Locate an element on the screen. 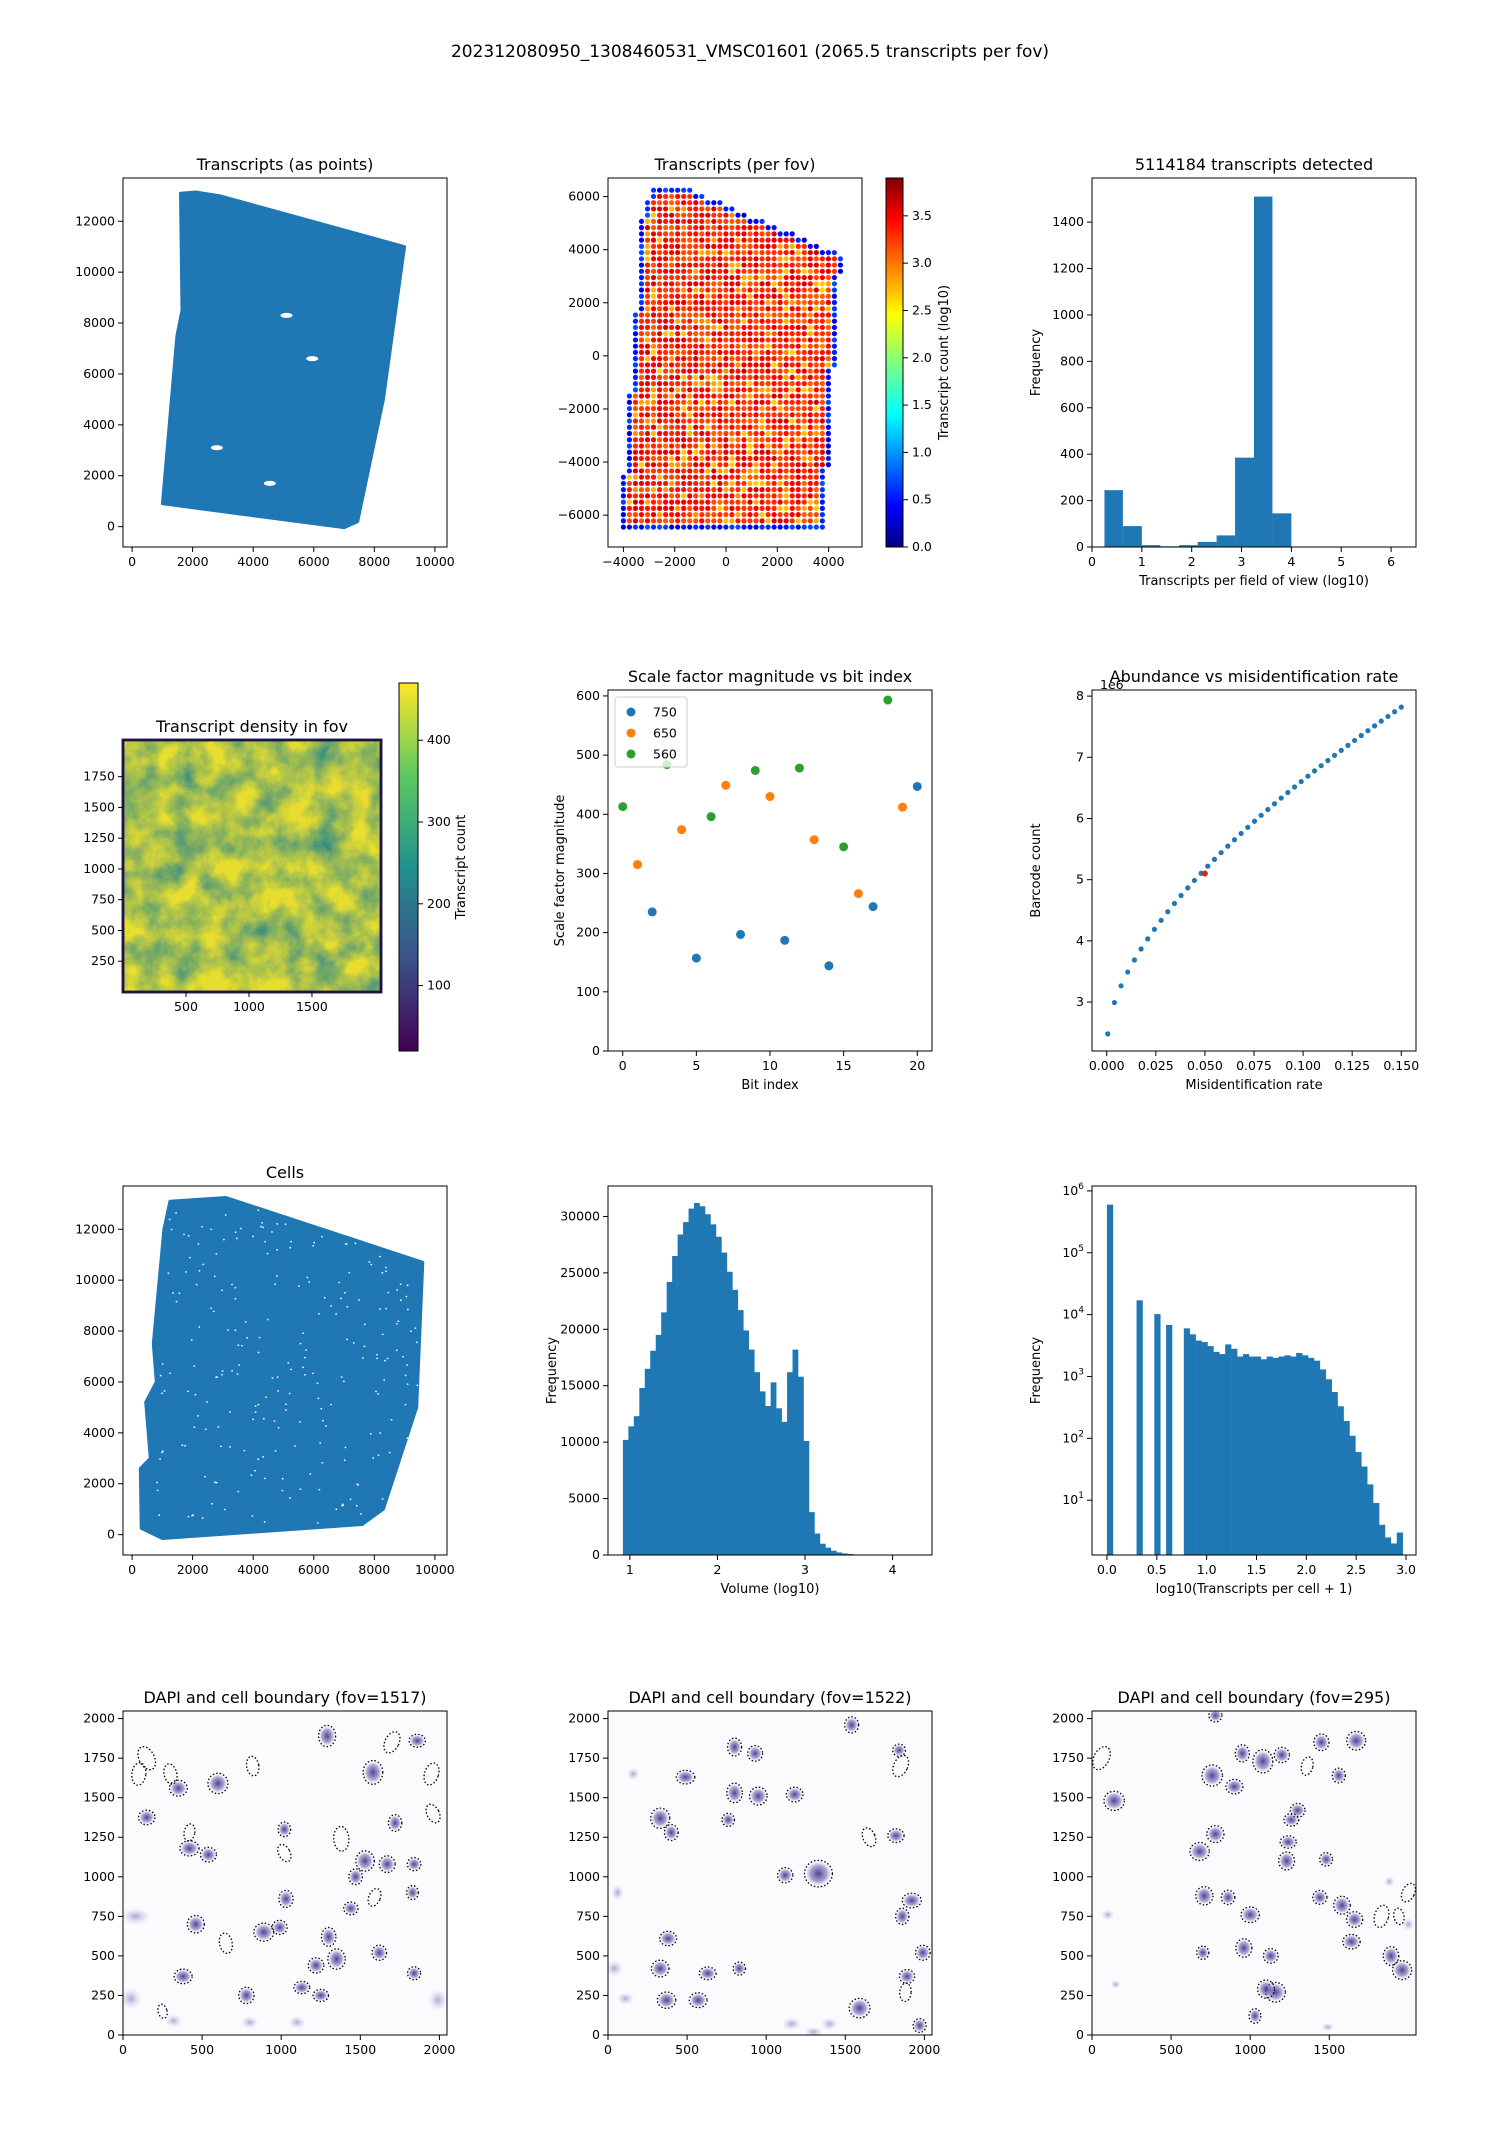 The image size is (1500, 2150). x-tick-label: 1.5 is located at coordinates (1257, 1569).